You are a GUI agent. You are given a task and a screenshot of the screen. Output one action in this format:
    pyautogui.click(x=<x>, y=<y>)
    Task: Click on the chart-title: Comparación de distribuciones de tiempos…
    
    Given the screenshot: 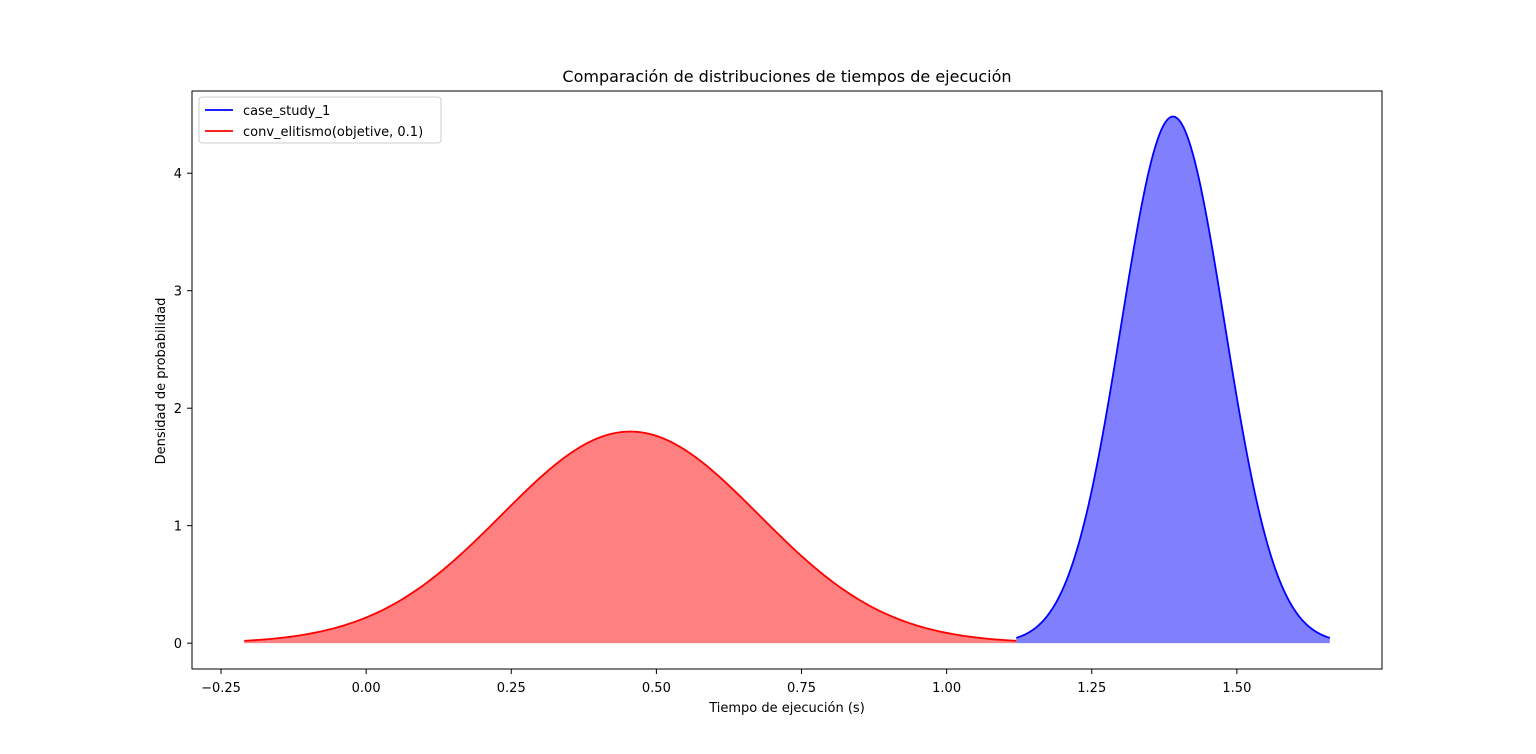 What is the action you would take?
    pyautogui.click(x=786, y=76)
    